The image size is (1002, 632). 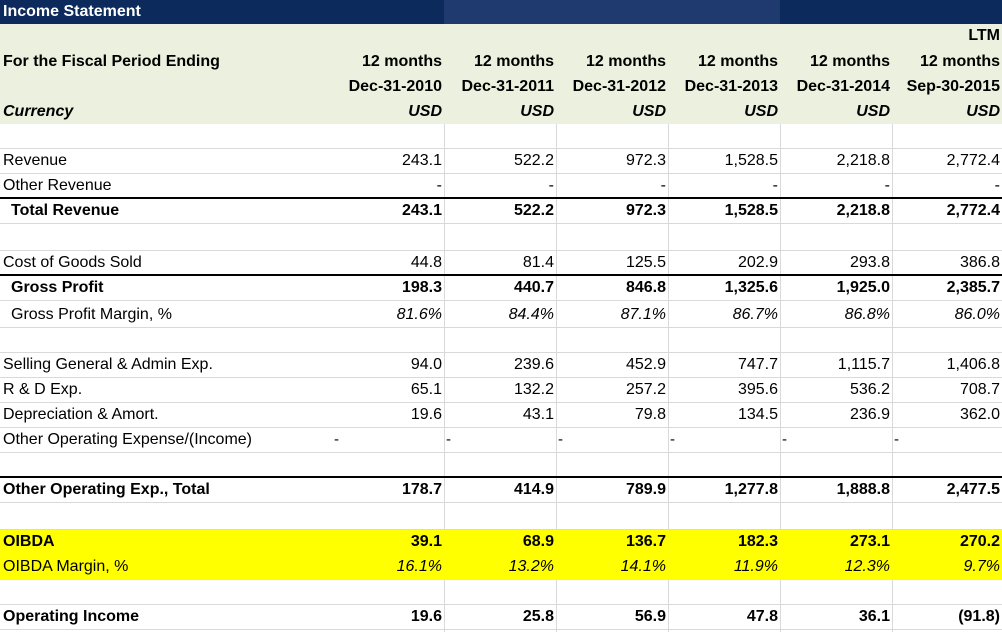 What do you see at coordinates (731, 86) in the screenshot?
I see `column-date-4: Dec-31-2013` at bounding box center [731, 86].